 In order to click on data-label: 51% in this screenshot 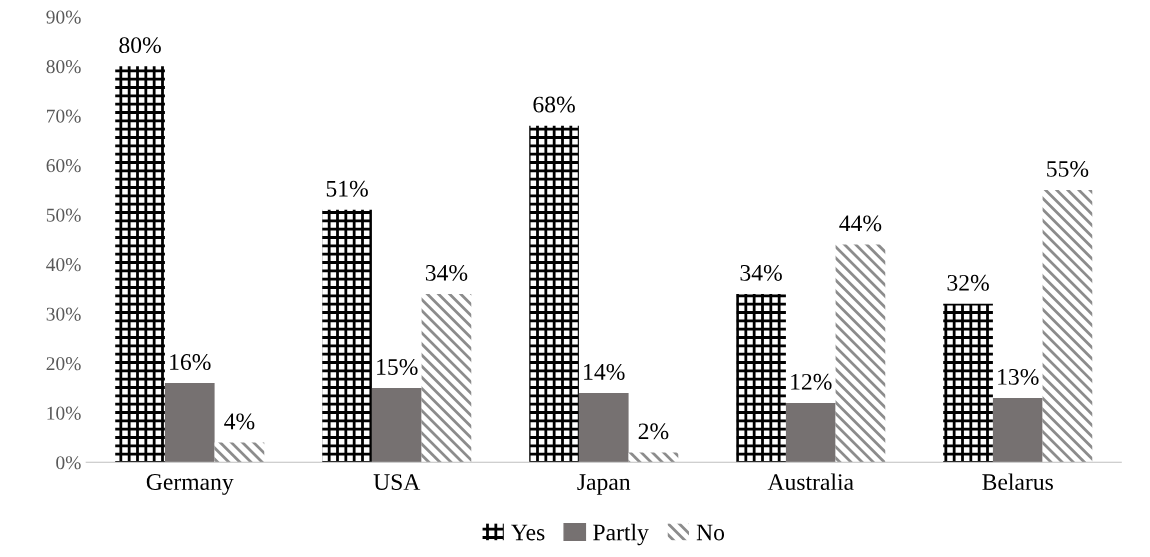, I will do `click(347, 188)`.